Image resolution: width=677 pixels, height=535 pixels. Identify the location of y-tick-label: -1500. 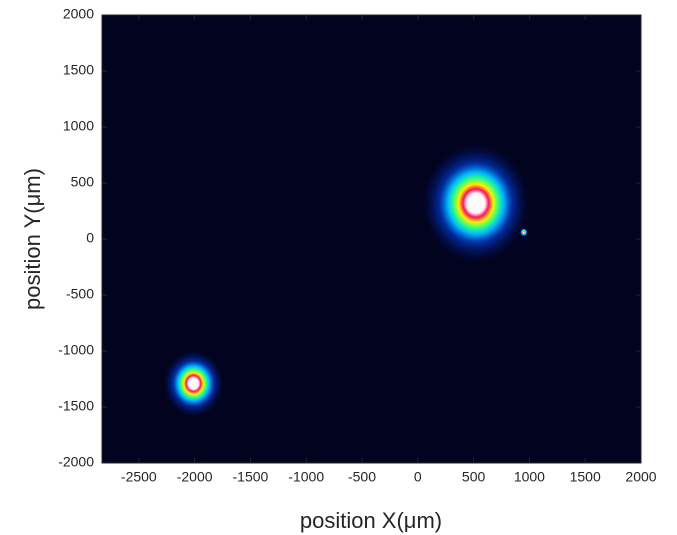
(76, 406).